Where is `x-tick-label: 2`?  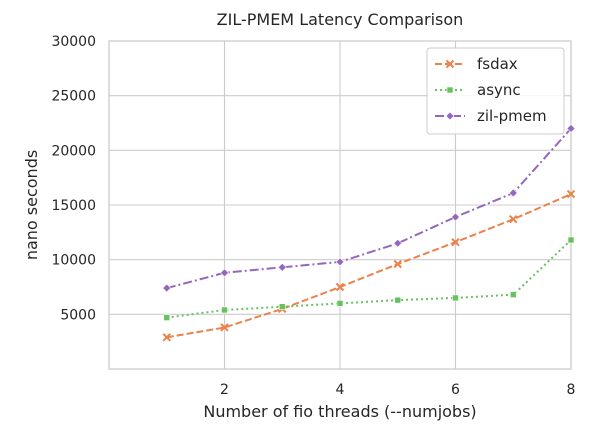
x-tick-label: 2 is located at coordinates (224, 390).